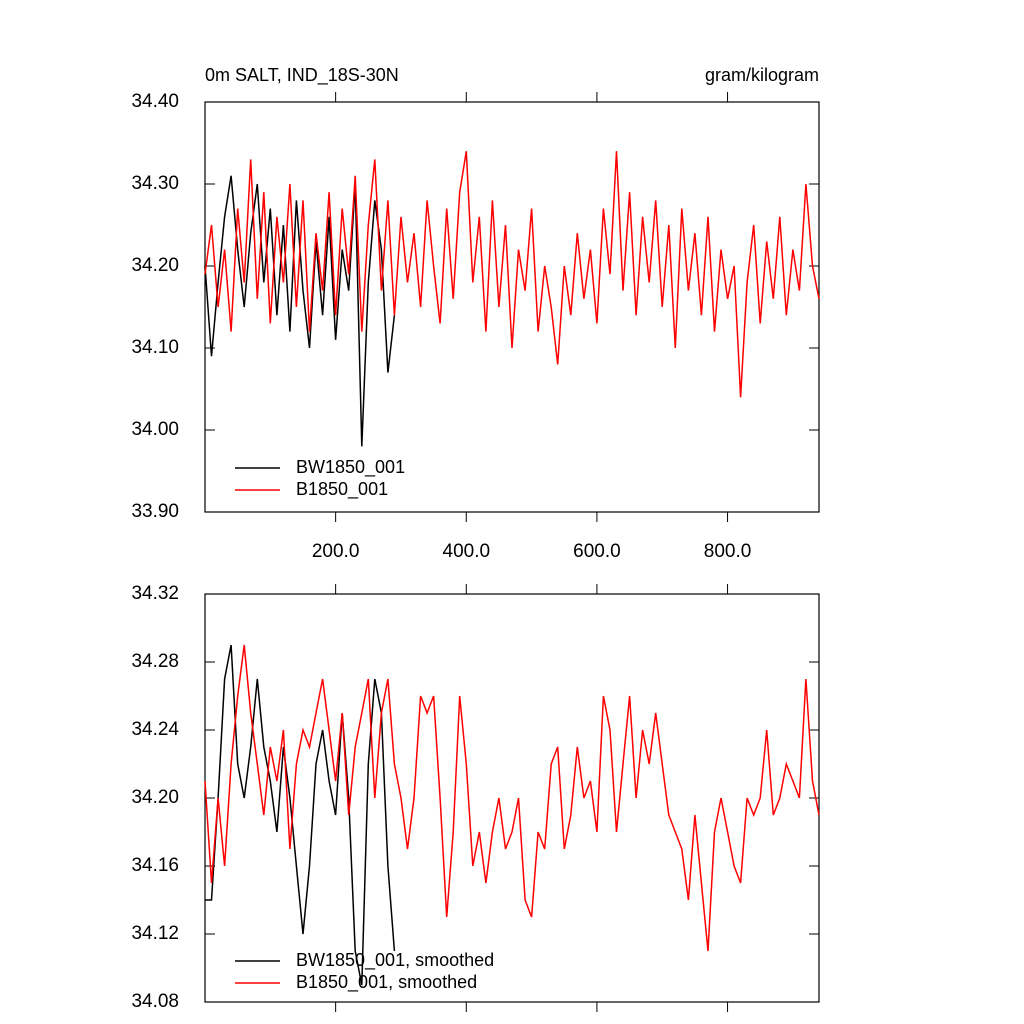  I want to click on y-tick-label: 34.32, so click(155, 593).